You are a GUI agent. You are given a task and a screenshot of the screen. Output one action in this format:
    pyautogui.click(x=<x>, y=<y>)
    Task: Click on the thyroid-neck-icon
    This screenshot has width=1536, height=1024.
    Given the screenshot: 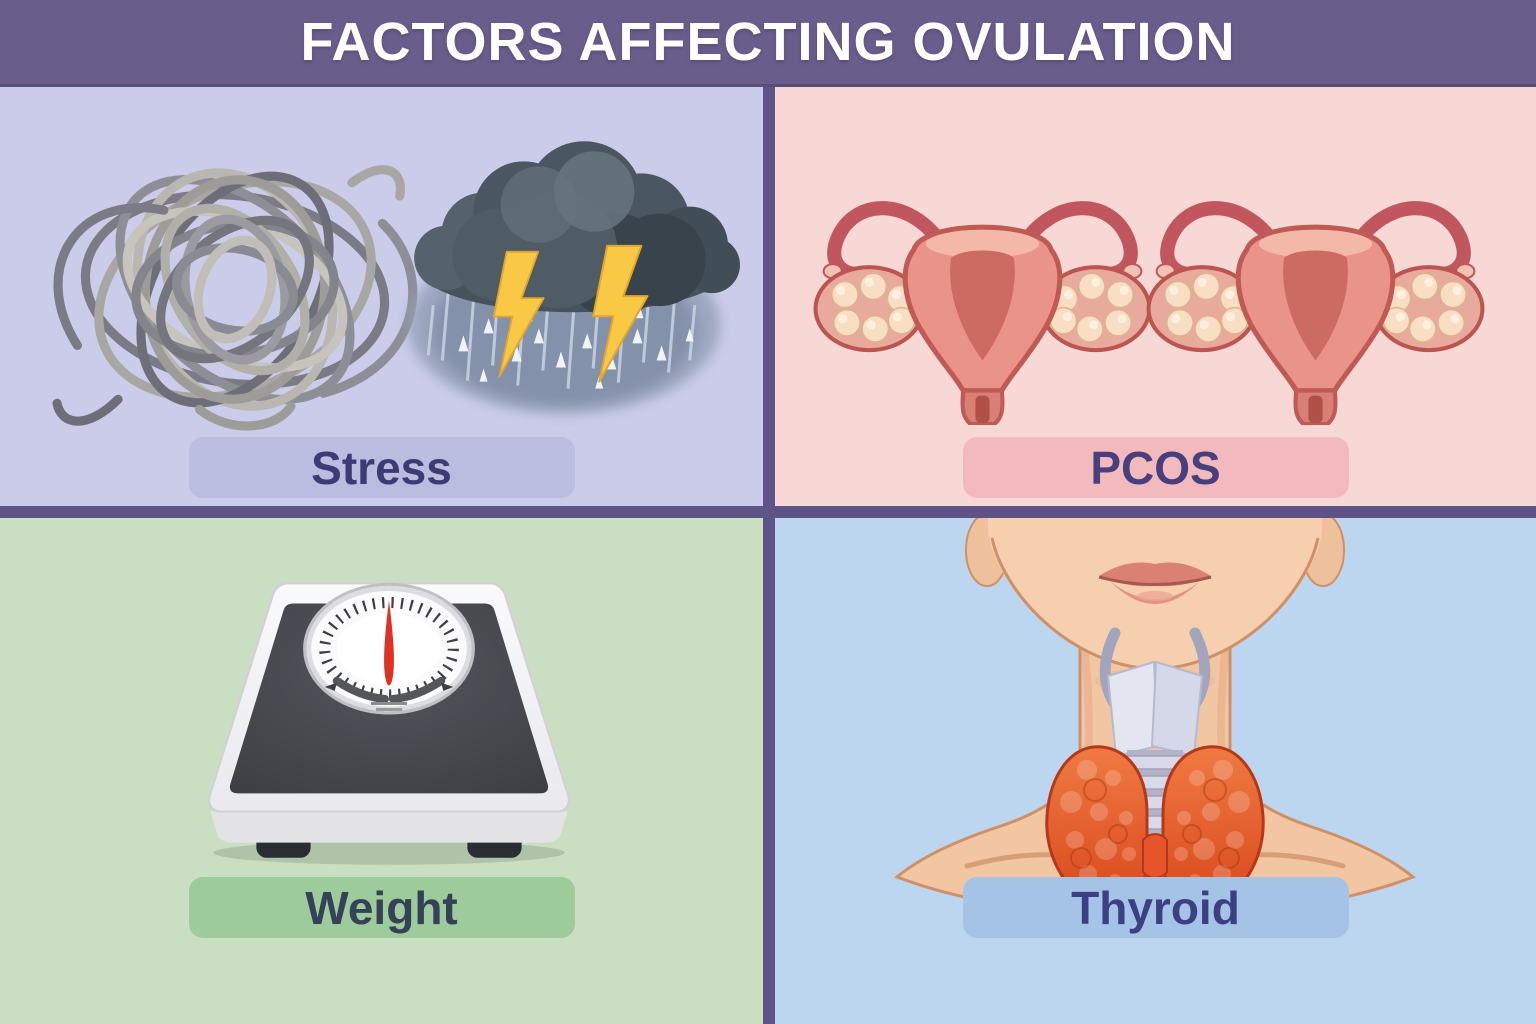 What is the action you would take?
    pyautogui.click(x=1155, y=717)
    